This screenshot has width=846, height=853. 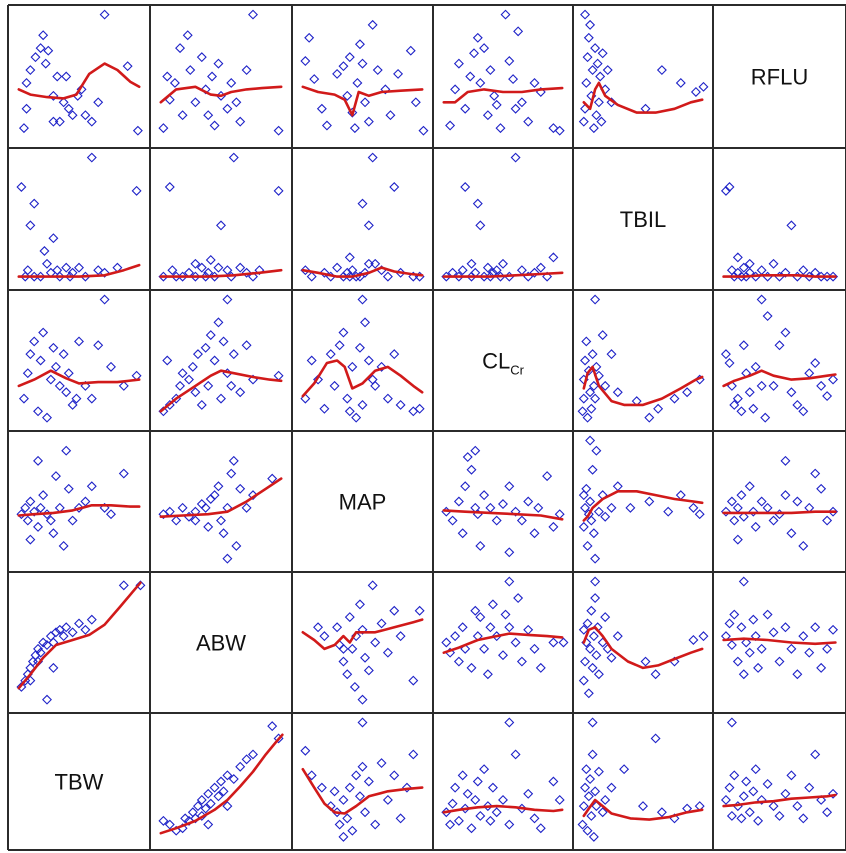 I want to click on panel-r4-c3, so click(x=505, y=628).